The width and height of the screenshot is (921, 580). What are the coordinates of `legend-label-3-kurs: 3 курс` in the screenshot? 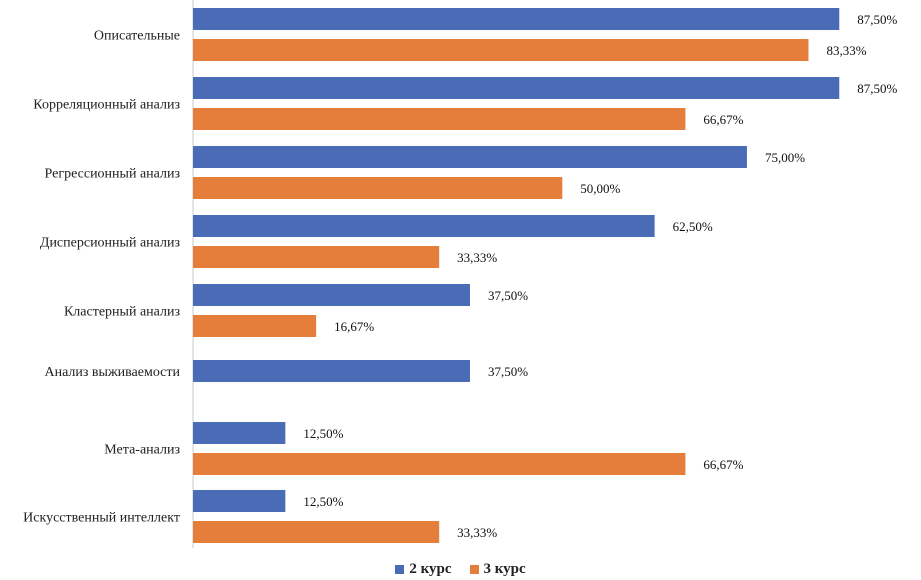 It's located at (504, 569).